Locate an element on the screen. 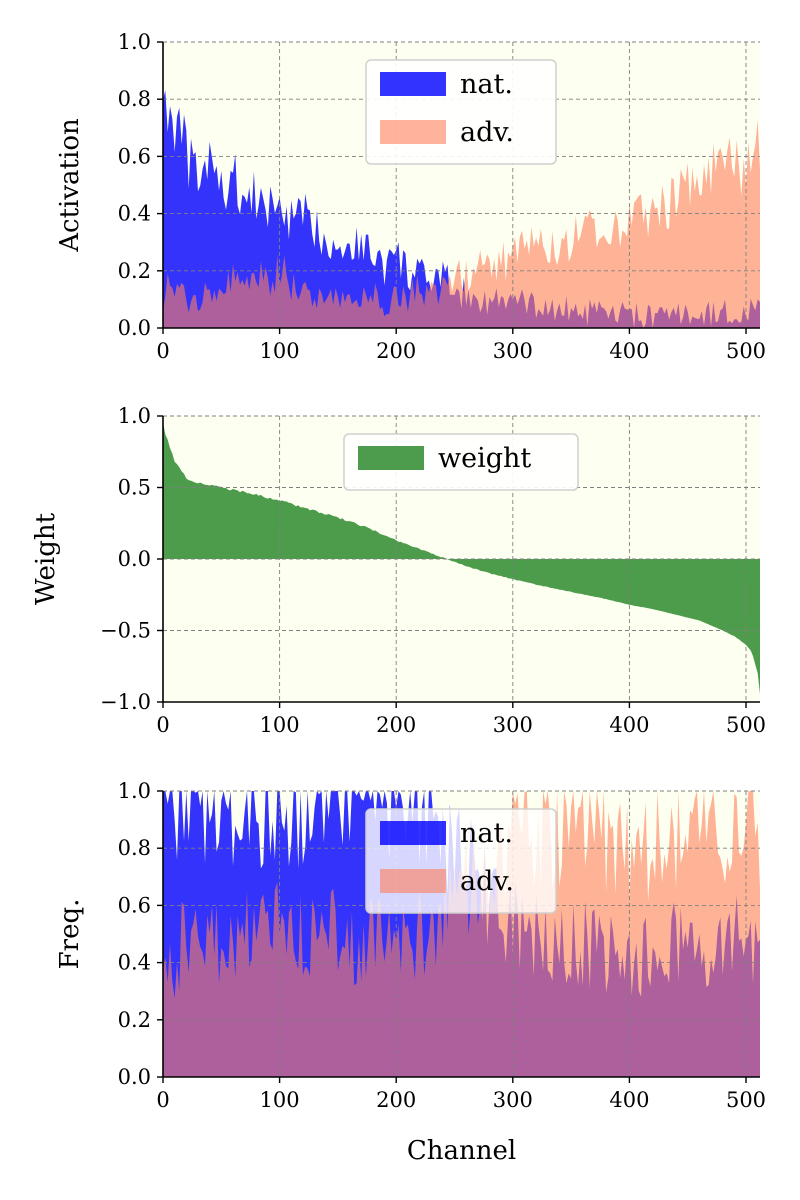 The image size is (800, 1200). y-axis-title: Activation is located at coordinates (70, 185).